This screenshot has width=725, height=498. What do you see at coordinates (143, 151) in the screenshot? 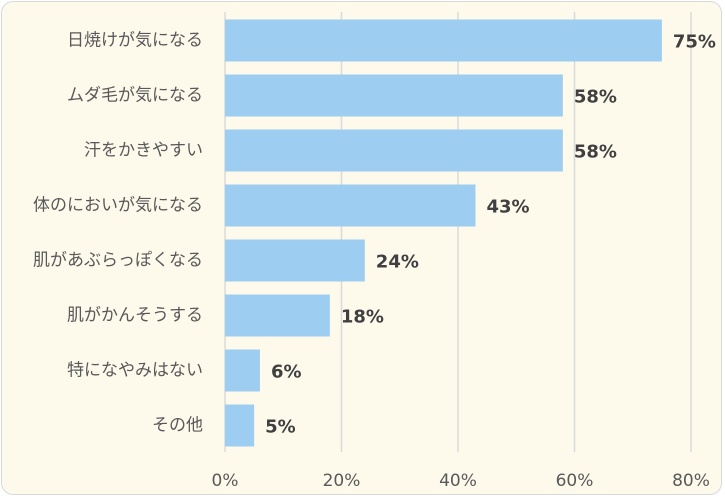
I see `category-label: 汗をかきやすい` at bounding box center [143, 151].